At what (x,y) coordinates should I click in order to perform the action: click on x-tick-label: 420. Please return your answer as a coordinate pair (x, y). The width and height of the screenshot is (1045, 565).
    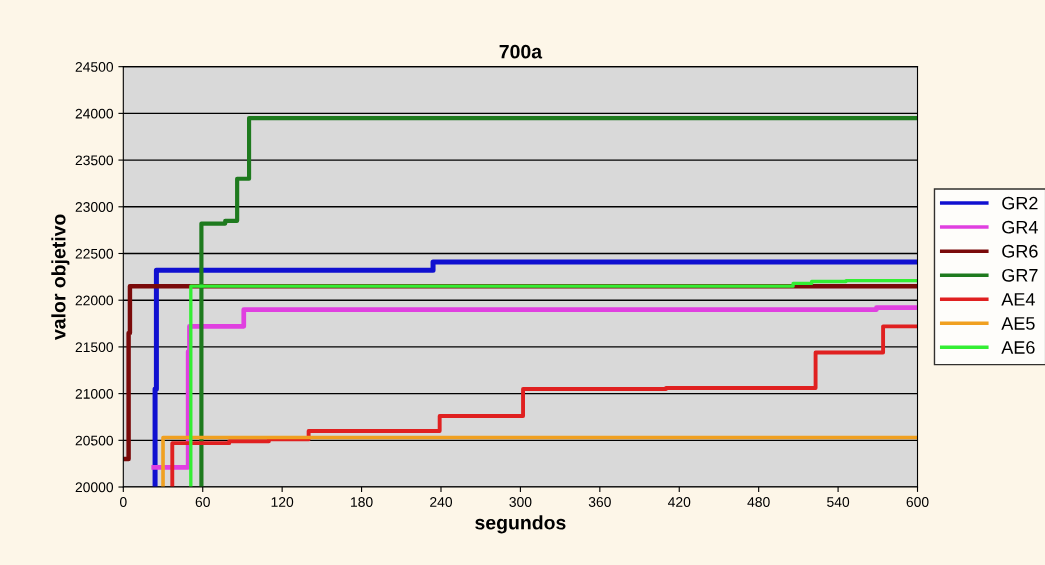
    Looking at the image, I should click on (679, 502).